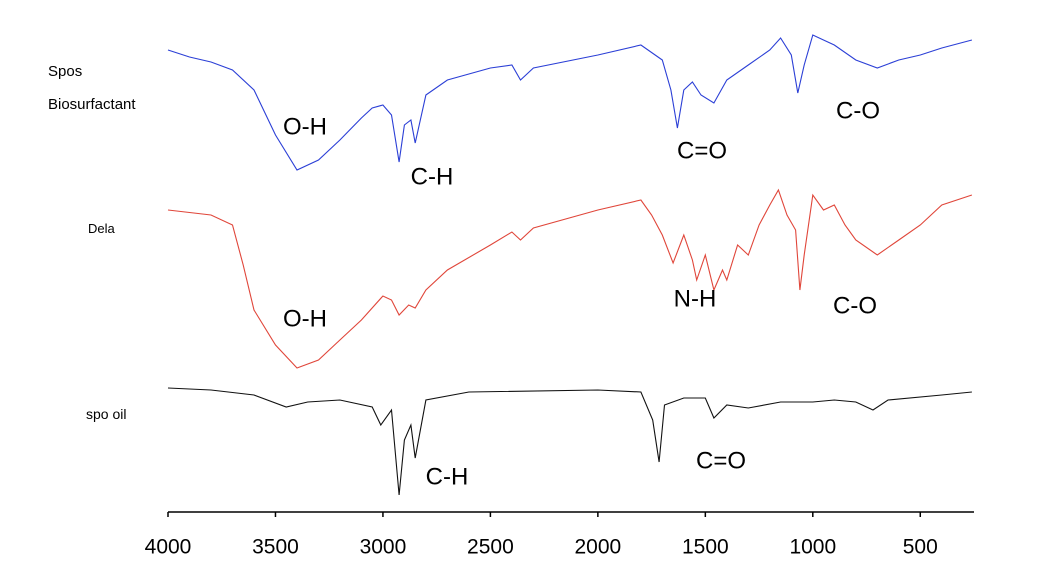 The width and height of the screenshot is (1054, 572). I want to click on x-tick-label: 3000, so click(383, 547).